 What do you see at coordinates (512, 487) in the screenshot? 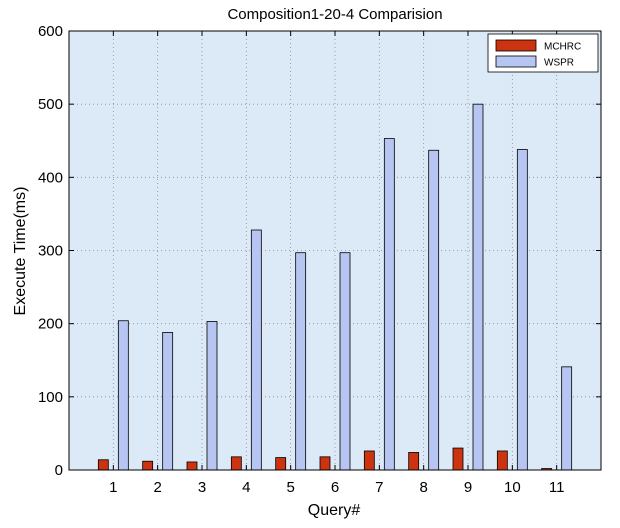
I see `x-tick-label: 10` at bounding box center [512, 487].